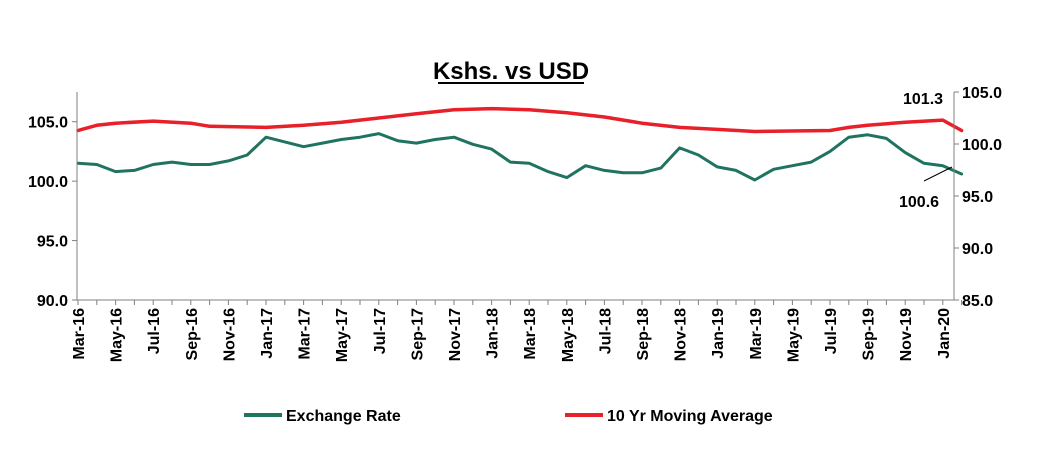  Describe the element at coordinates (305, 334) in the screenshot. I see `x-tick-label: Mar-17` at that location.